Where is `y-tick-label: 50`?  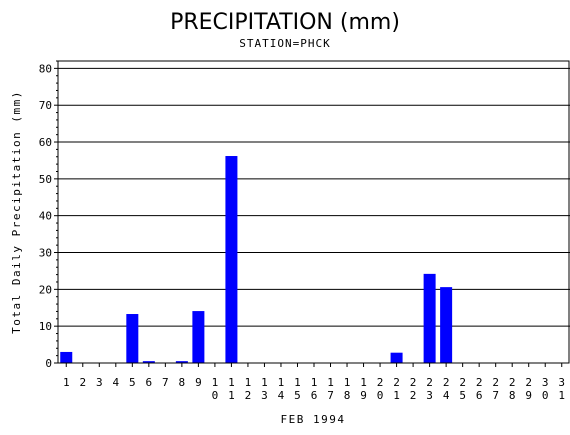 y-tick-label: 50 is located at coordinates (45, 179).